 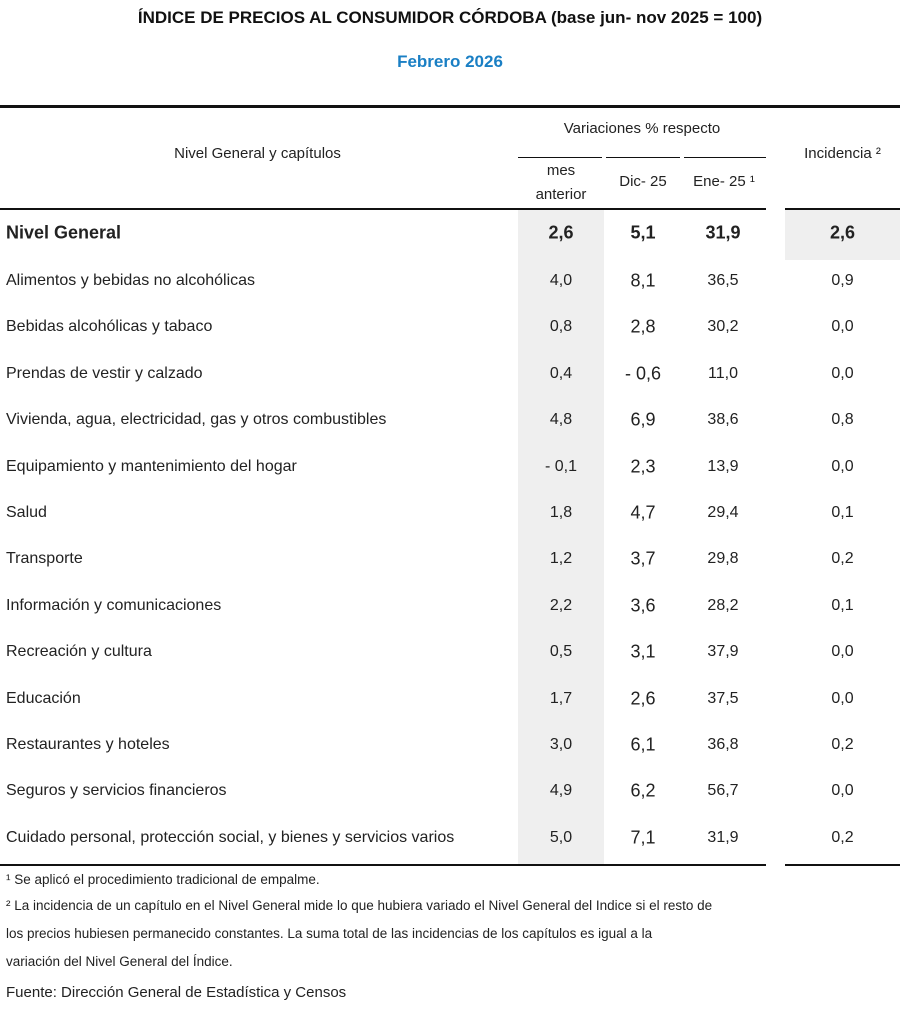 I want to click on value-dic-25: 6,9, so click(x=643, y=419).